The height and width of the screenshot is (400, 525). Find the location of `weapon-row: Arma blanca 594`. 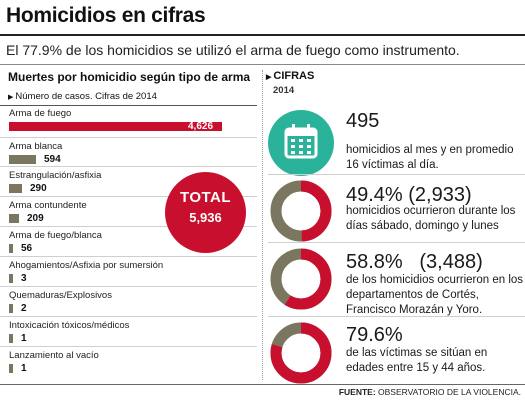

weapon-row: Arma blanca 594 is located at coordinates (128, 154).